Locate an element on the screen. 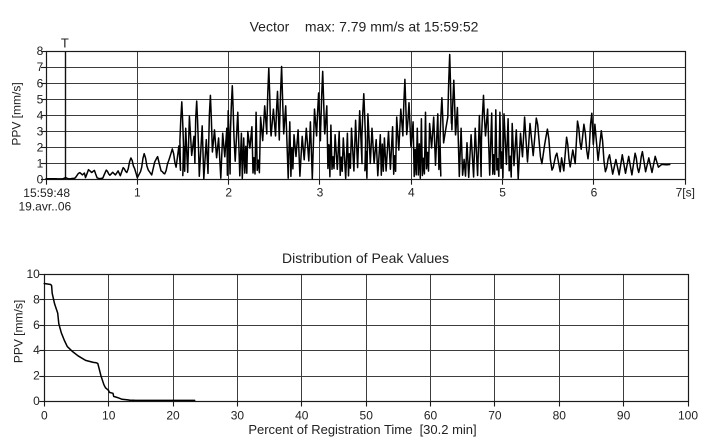  svg-text: 20 is located at coordinates (173, 415).